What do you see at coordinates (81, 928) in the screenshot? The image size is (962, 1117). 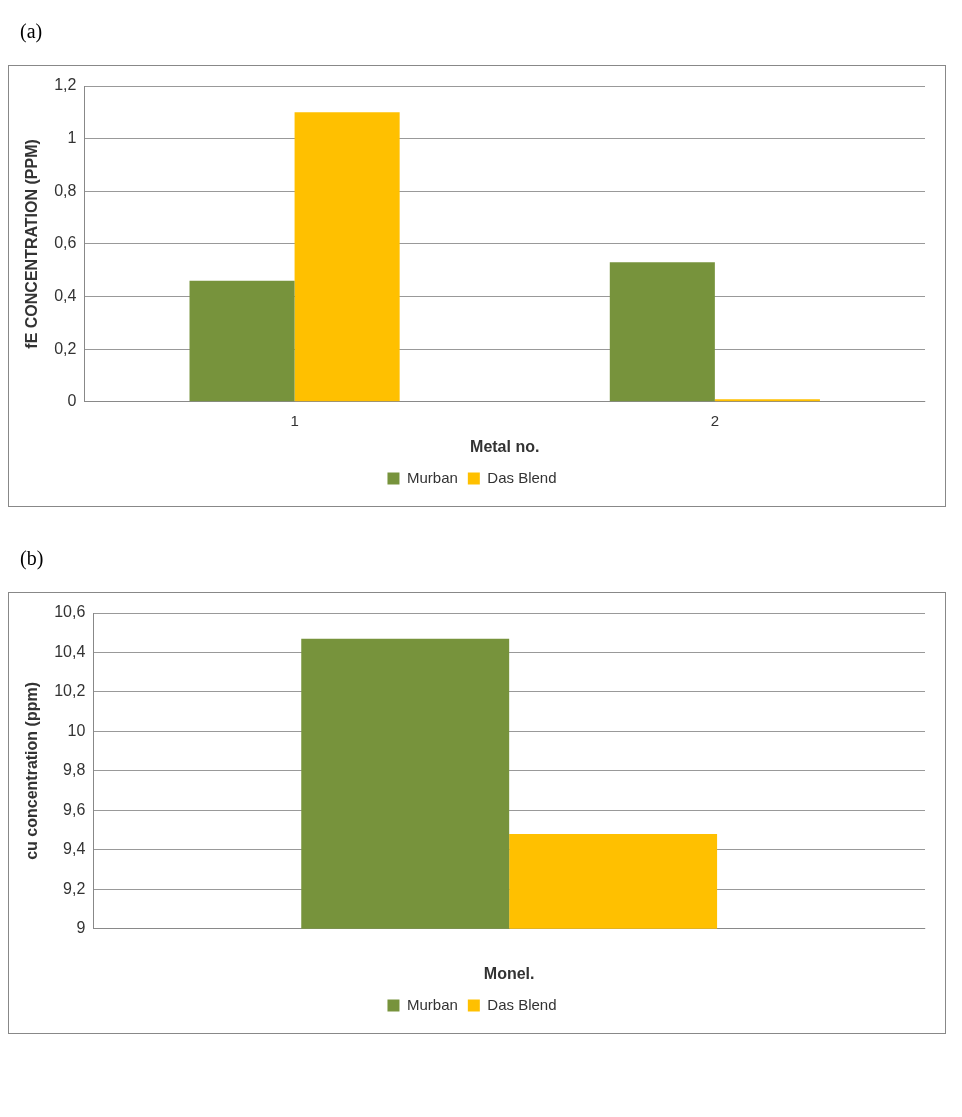 I see `y-tick-label: 9` at bounding box center [81, 928].